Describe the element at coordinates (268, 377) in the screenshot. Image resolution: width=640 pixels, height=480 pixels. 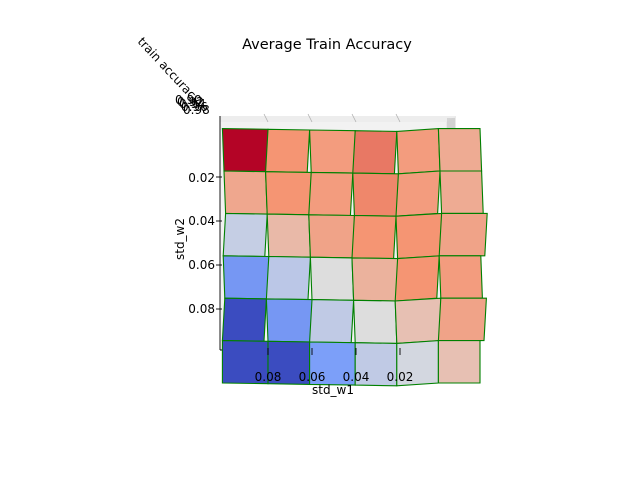
I see `x-tick-label: 0.08` at that location.